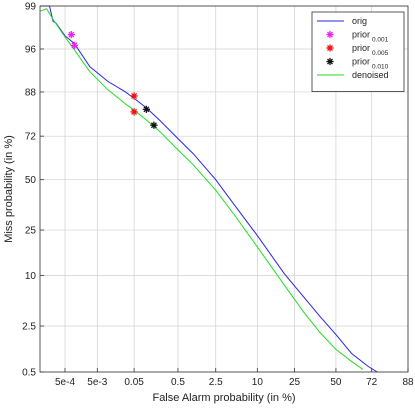 The width and height of the screenshot is (415, 412). What do you see at coordinates (134, 382) in the screenshot?
I see `x-tick-label: 0.05` at bounding box center [134, 382].